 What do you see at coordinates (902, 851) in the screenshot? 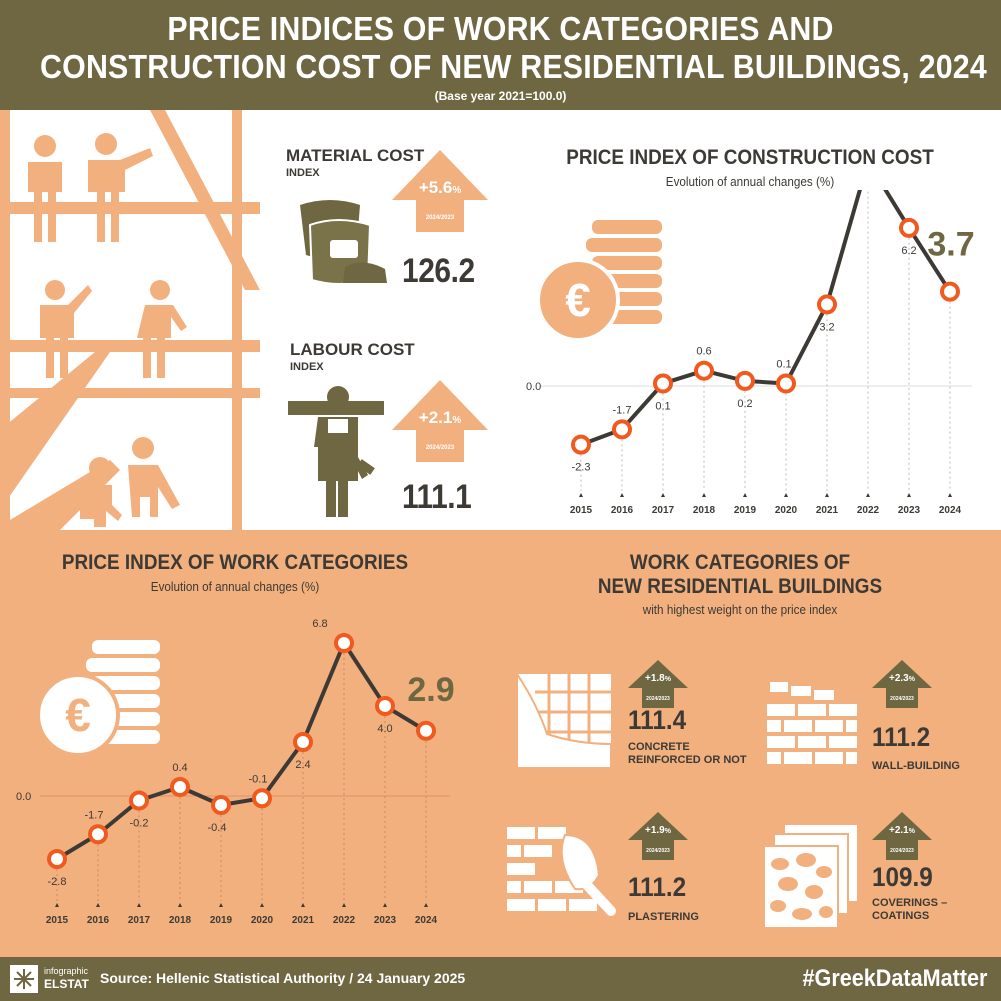
I see `coverings-period: 2024/2023` at bounding box center [902, 851].